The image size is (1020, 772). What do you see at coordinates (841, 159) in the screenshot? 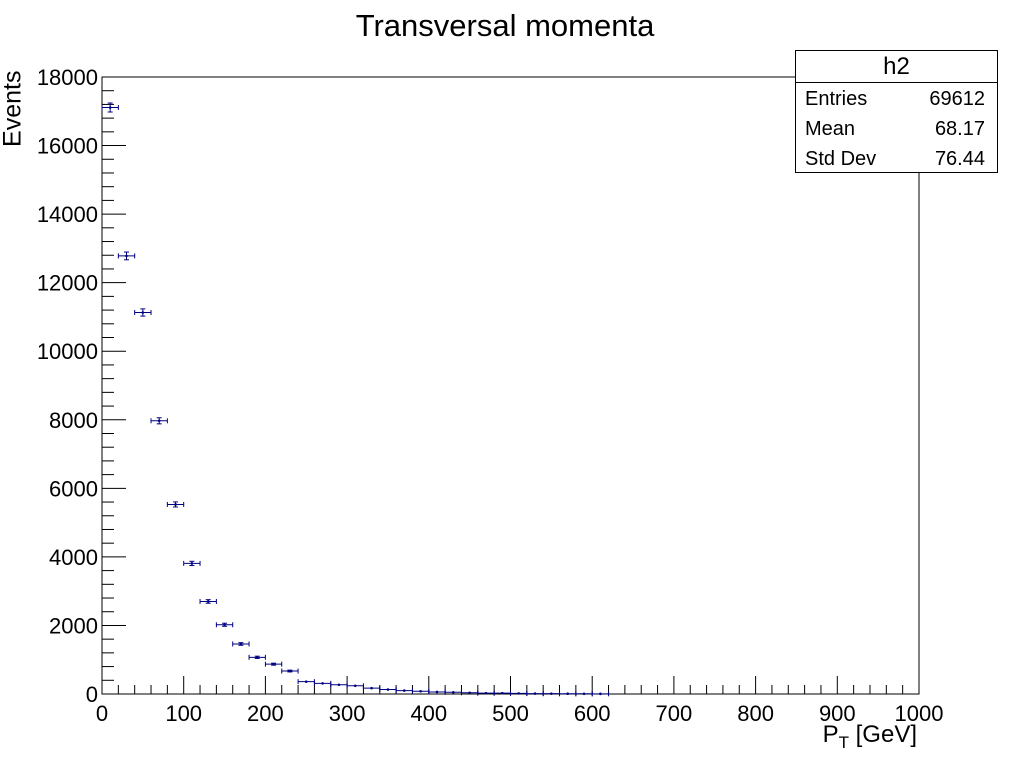
I see `stats-label: Std Dev` at bounding box center [841, 159].